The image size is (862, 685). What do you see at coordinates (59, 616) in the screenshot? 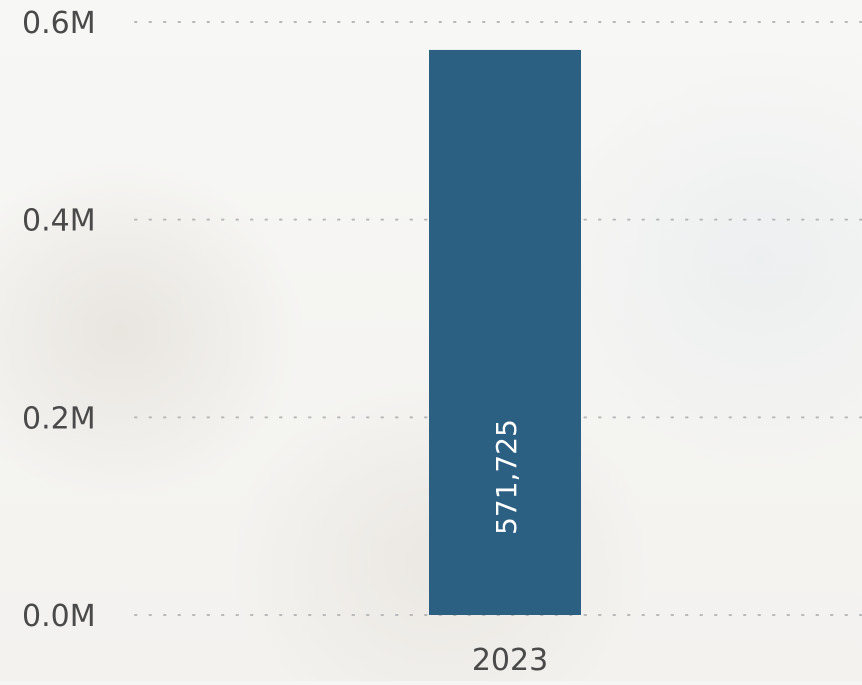
I see `y-tick-label: 0.0M` at bounding box center [59, 616].